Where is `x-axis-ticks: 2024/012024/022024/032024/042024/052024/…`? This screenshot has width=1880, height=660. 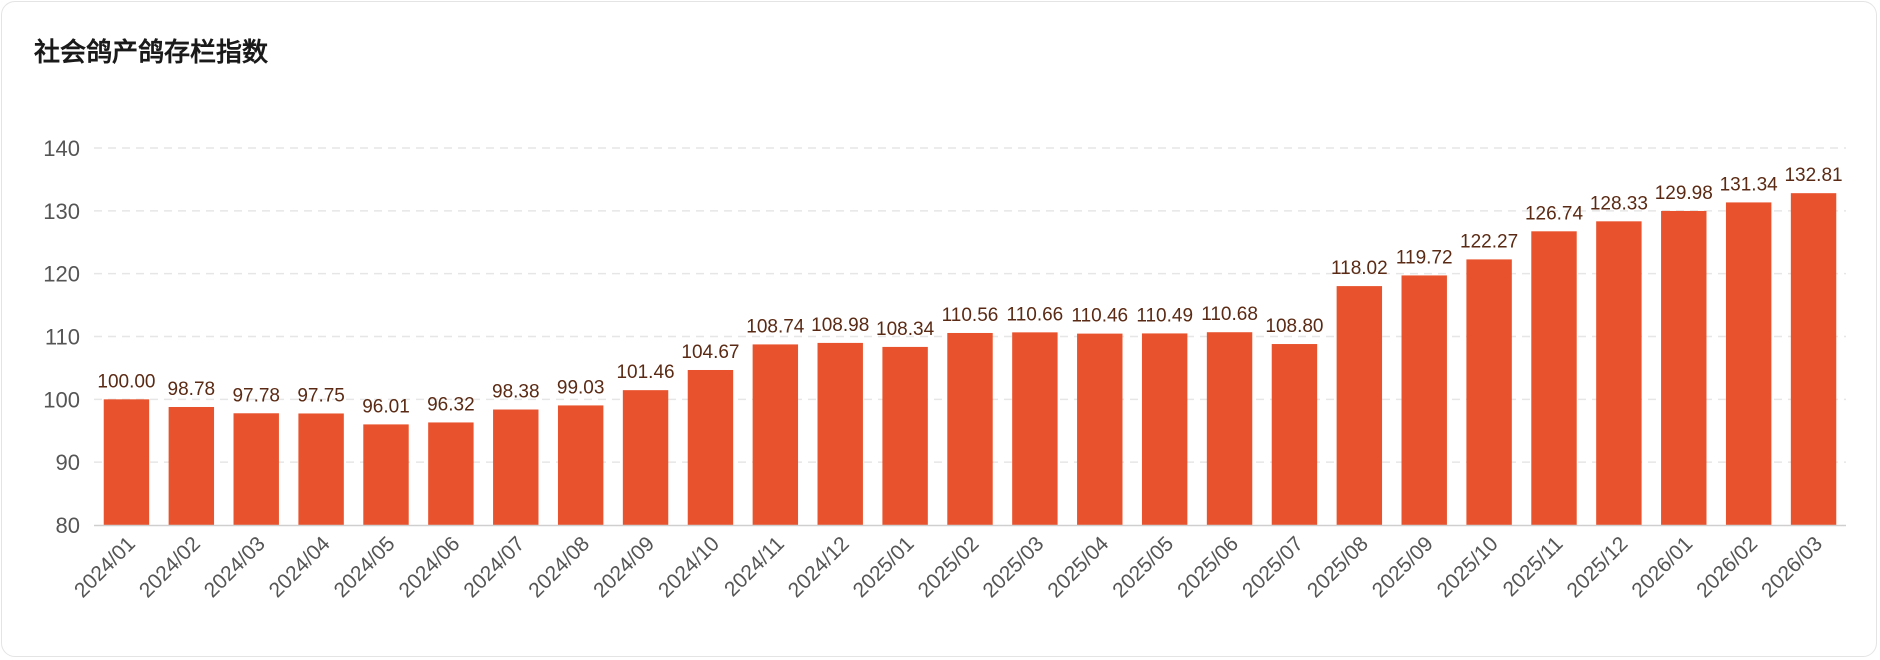 x-axis-ticks: 2024/012024/022024/032024/042024/052024/… is located at coordinates (948, 567).